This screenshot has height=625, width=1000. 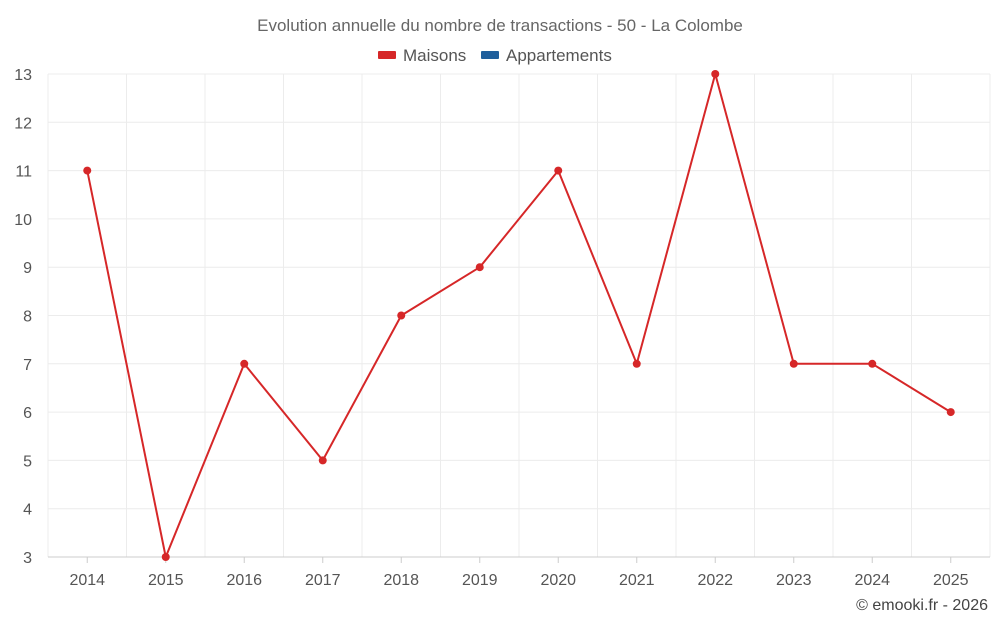 What do you see at coordinates (434, 55) in the screenshot?
I see `legend-label-maisons: Maisons` at bounding box center [434, 55].